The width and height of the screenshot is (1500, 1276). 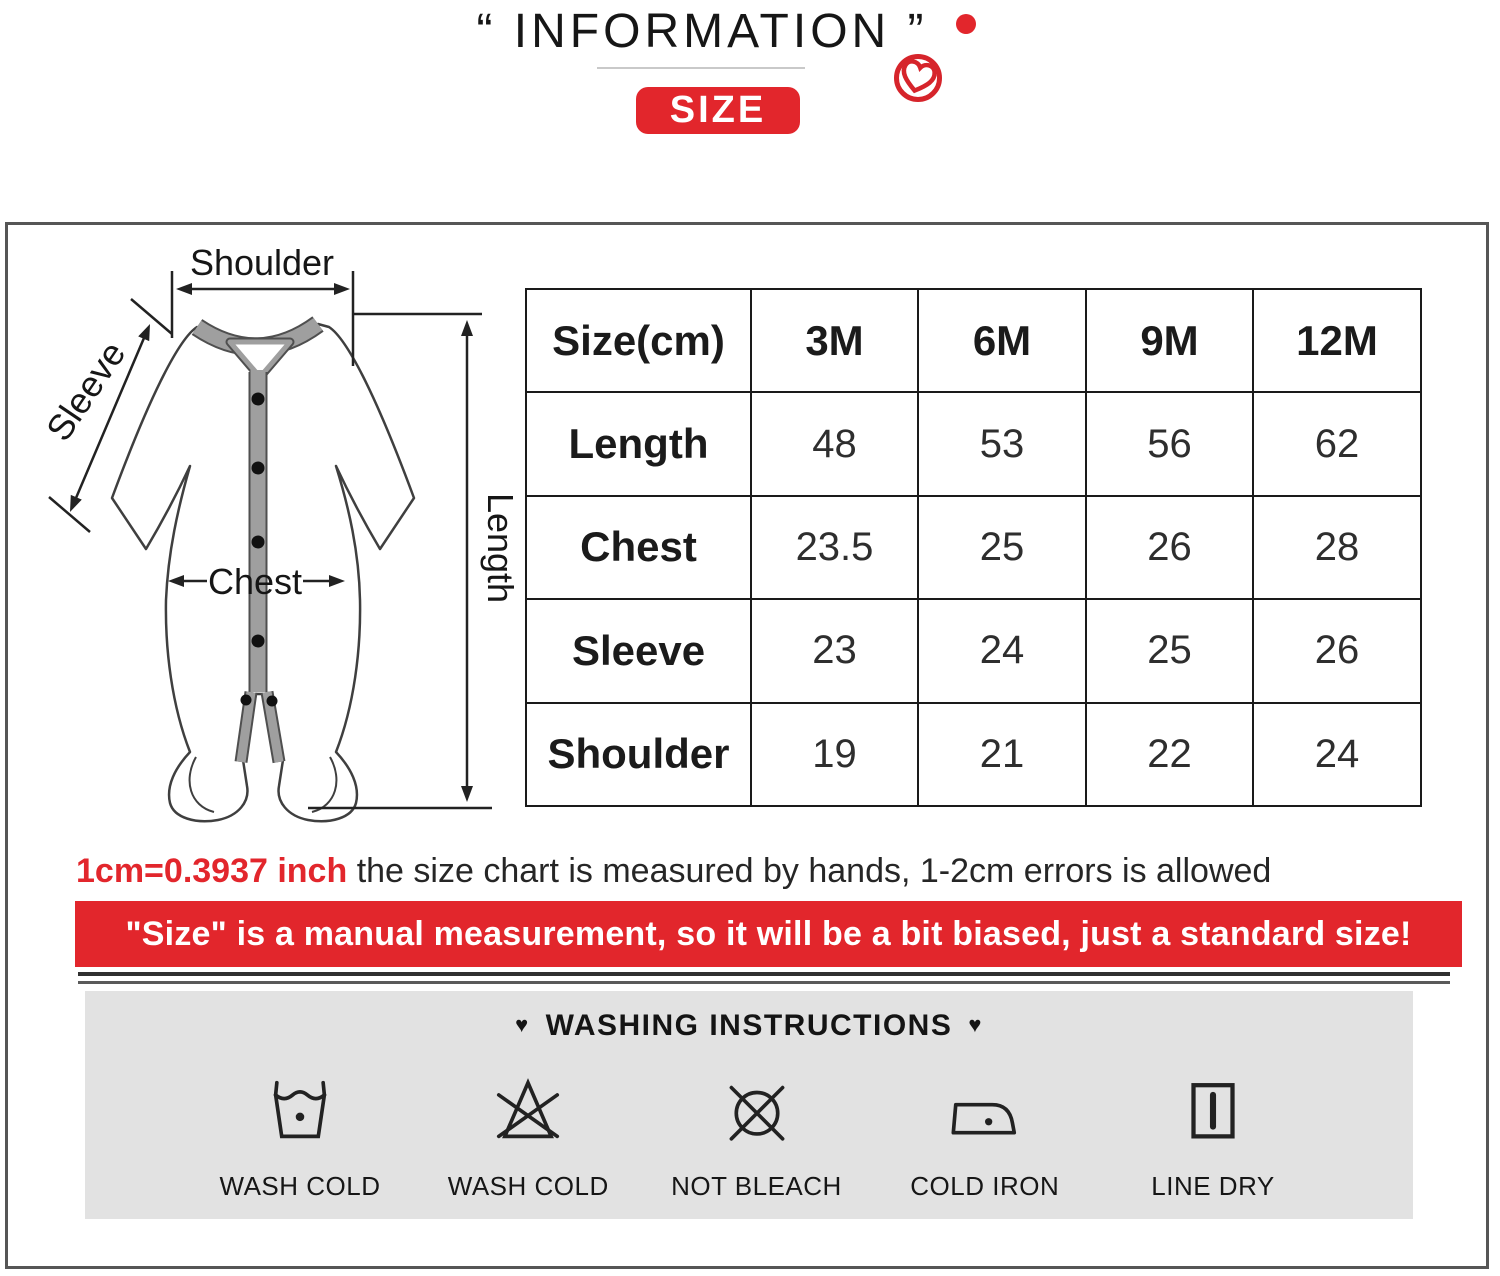 I want to click on row-label: Length, so click(x=638, y=444).